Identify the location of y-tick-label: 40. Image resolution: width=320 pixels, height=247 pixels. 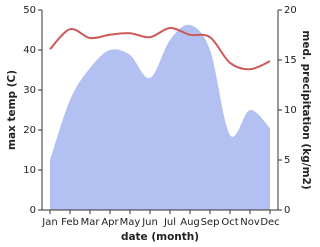
(29, 50).